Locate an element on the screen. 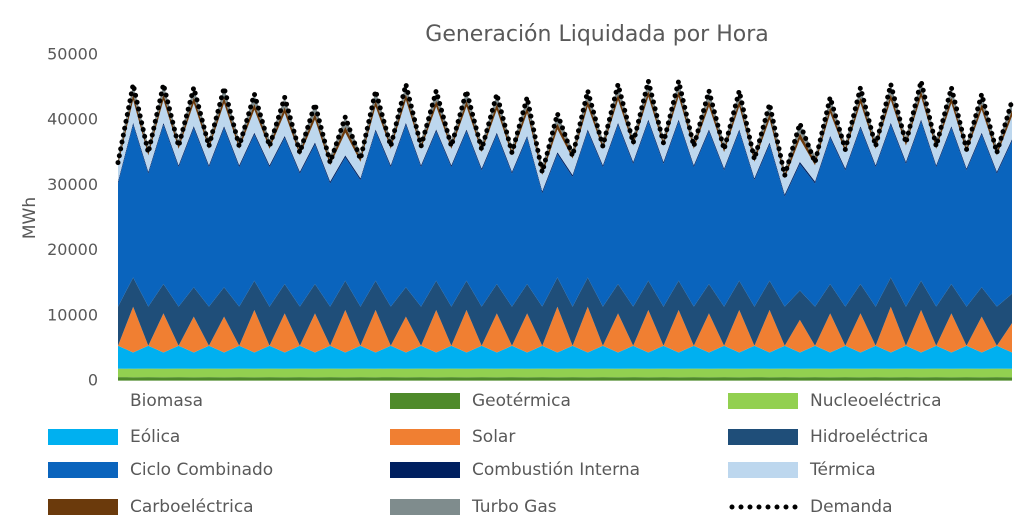 The image size is (1021, 523). legend-label: Ciclo Combinado is located at coordinates (201, 470).